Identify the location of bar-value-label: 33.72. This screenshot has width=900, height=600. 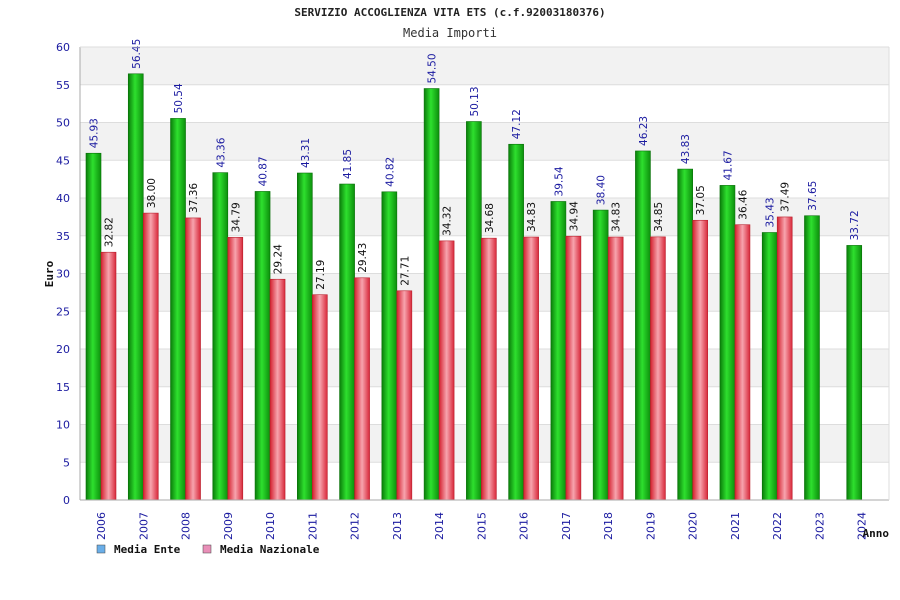
(855, 225).